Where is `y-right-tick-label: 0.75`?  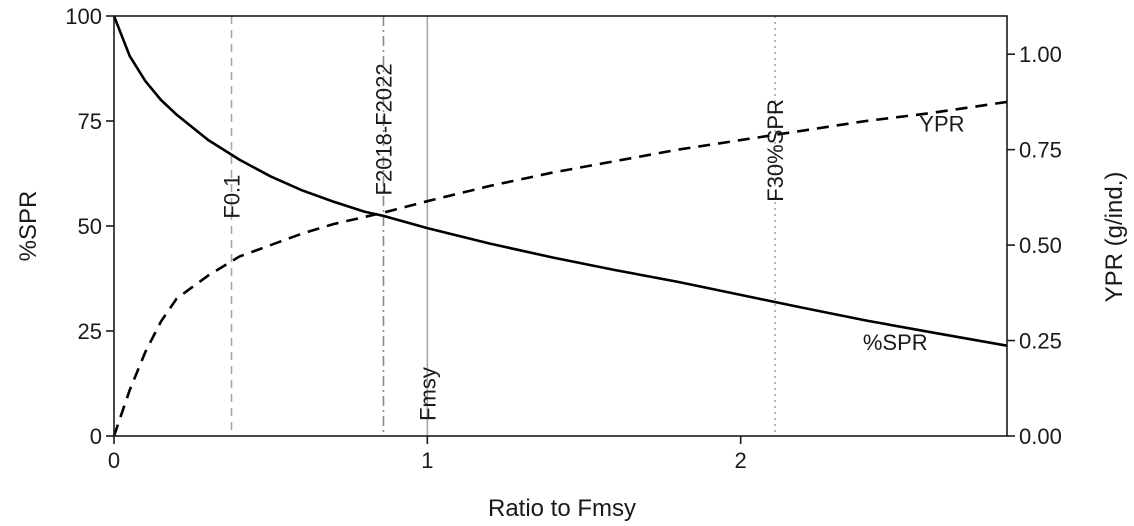
y-right-tick-label: 0.75 is located at coordinates (1040, 150).